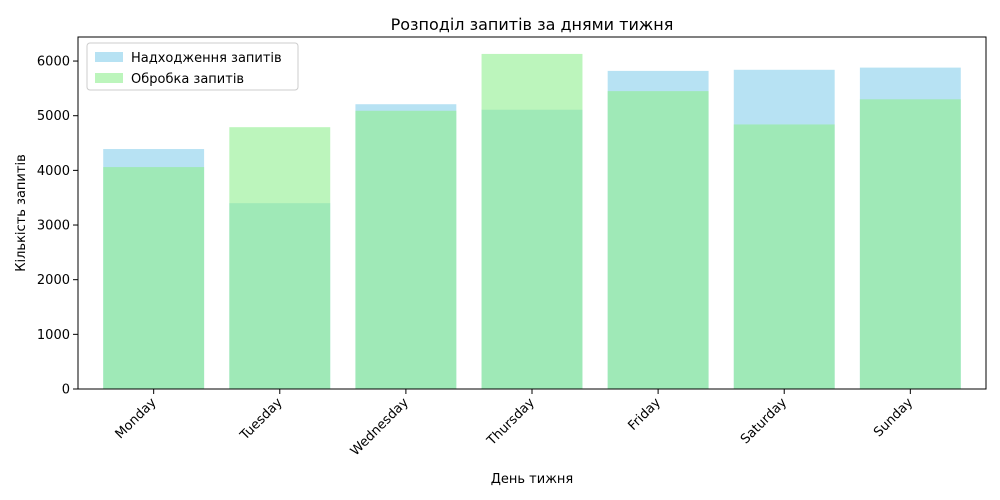 The image size is (1000, 500). I want to click on bar-processed-sunday, so click(910, 244).